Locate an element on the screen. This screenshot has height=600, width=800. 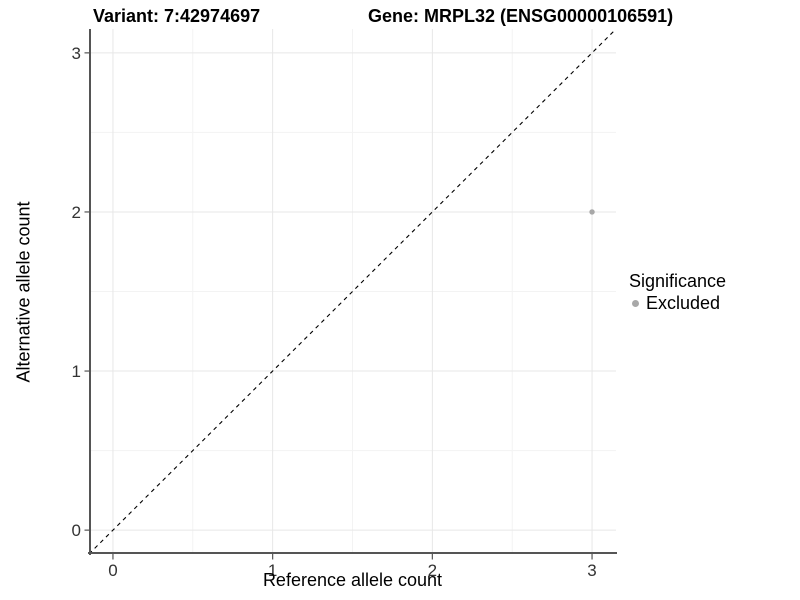
y-axis-tick-label: 2 is located at coordinates (76, 212).